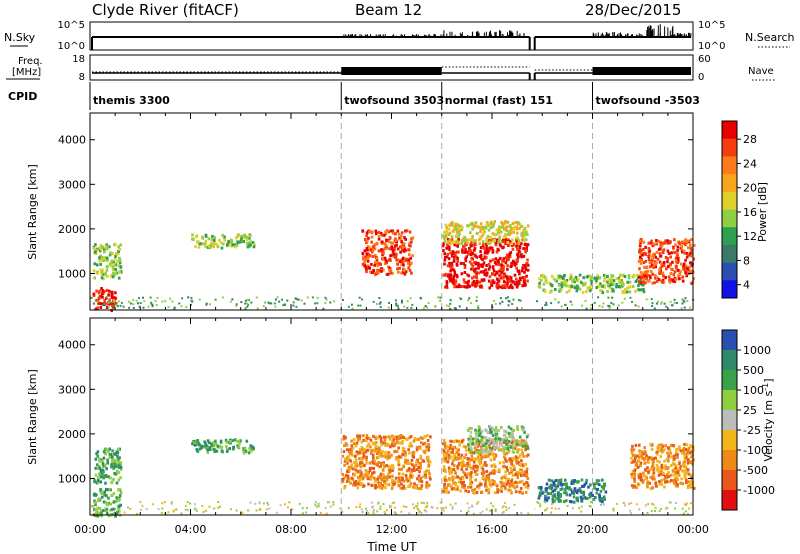  I want to click on vel-colorbar-tick-label: 500, so click(753, 370).